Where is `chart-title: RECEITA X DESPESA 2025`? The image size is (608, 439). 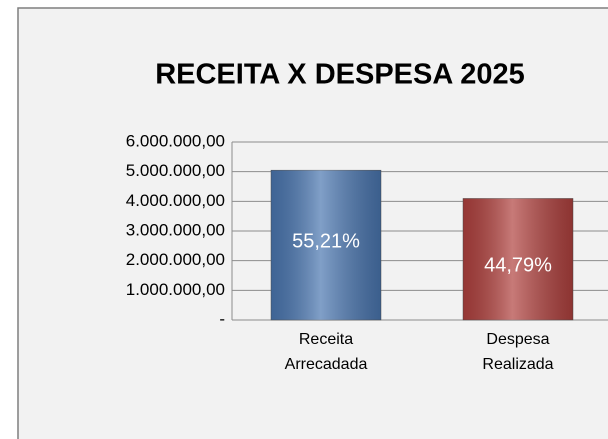
chart-title: RECEITA X DESPESA 2025 is located at coordinates (340, 75).